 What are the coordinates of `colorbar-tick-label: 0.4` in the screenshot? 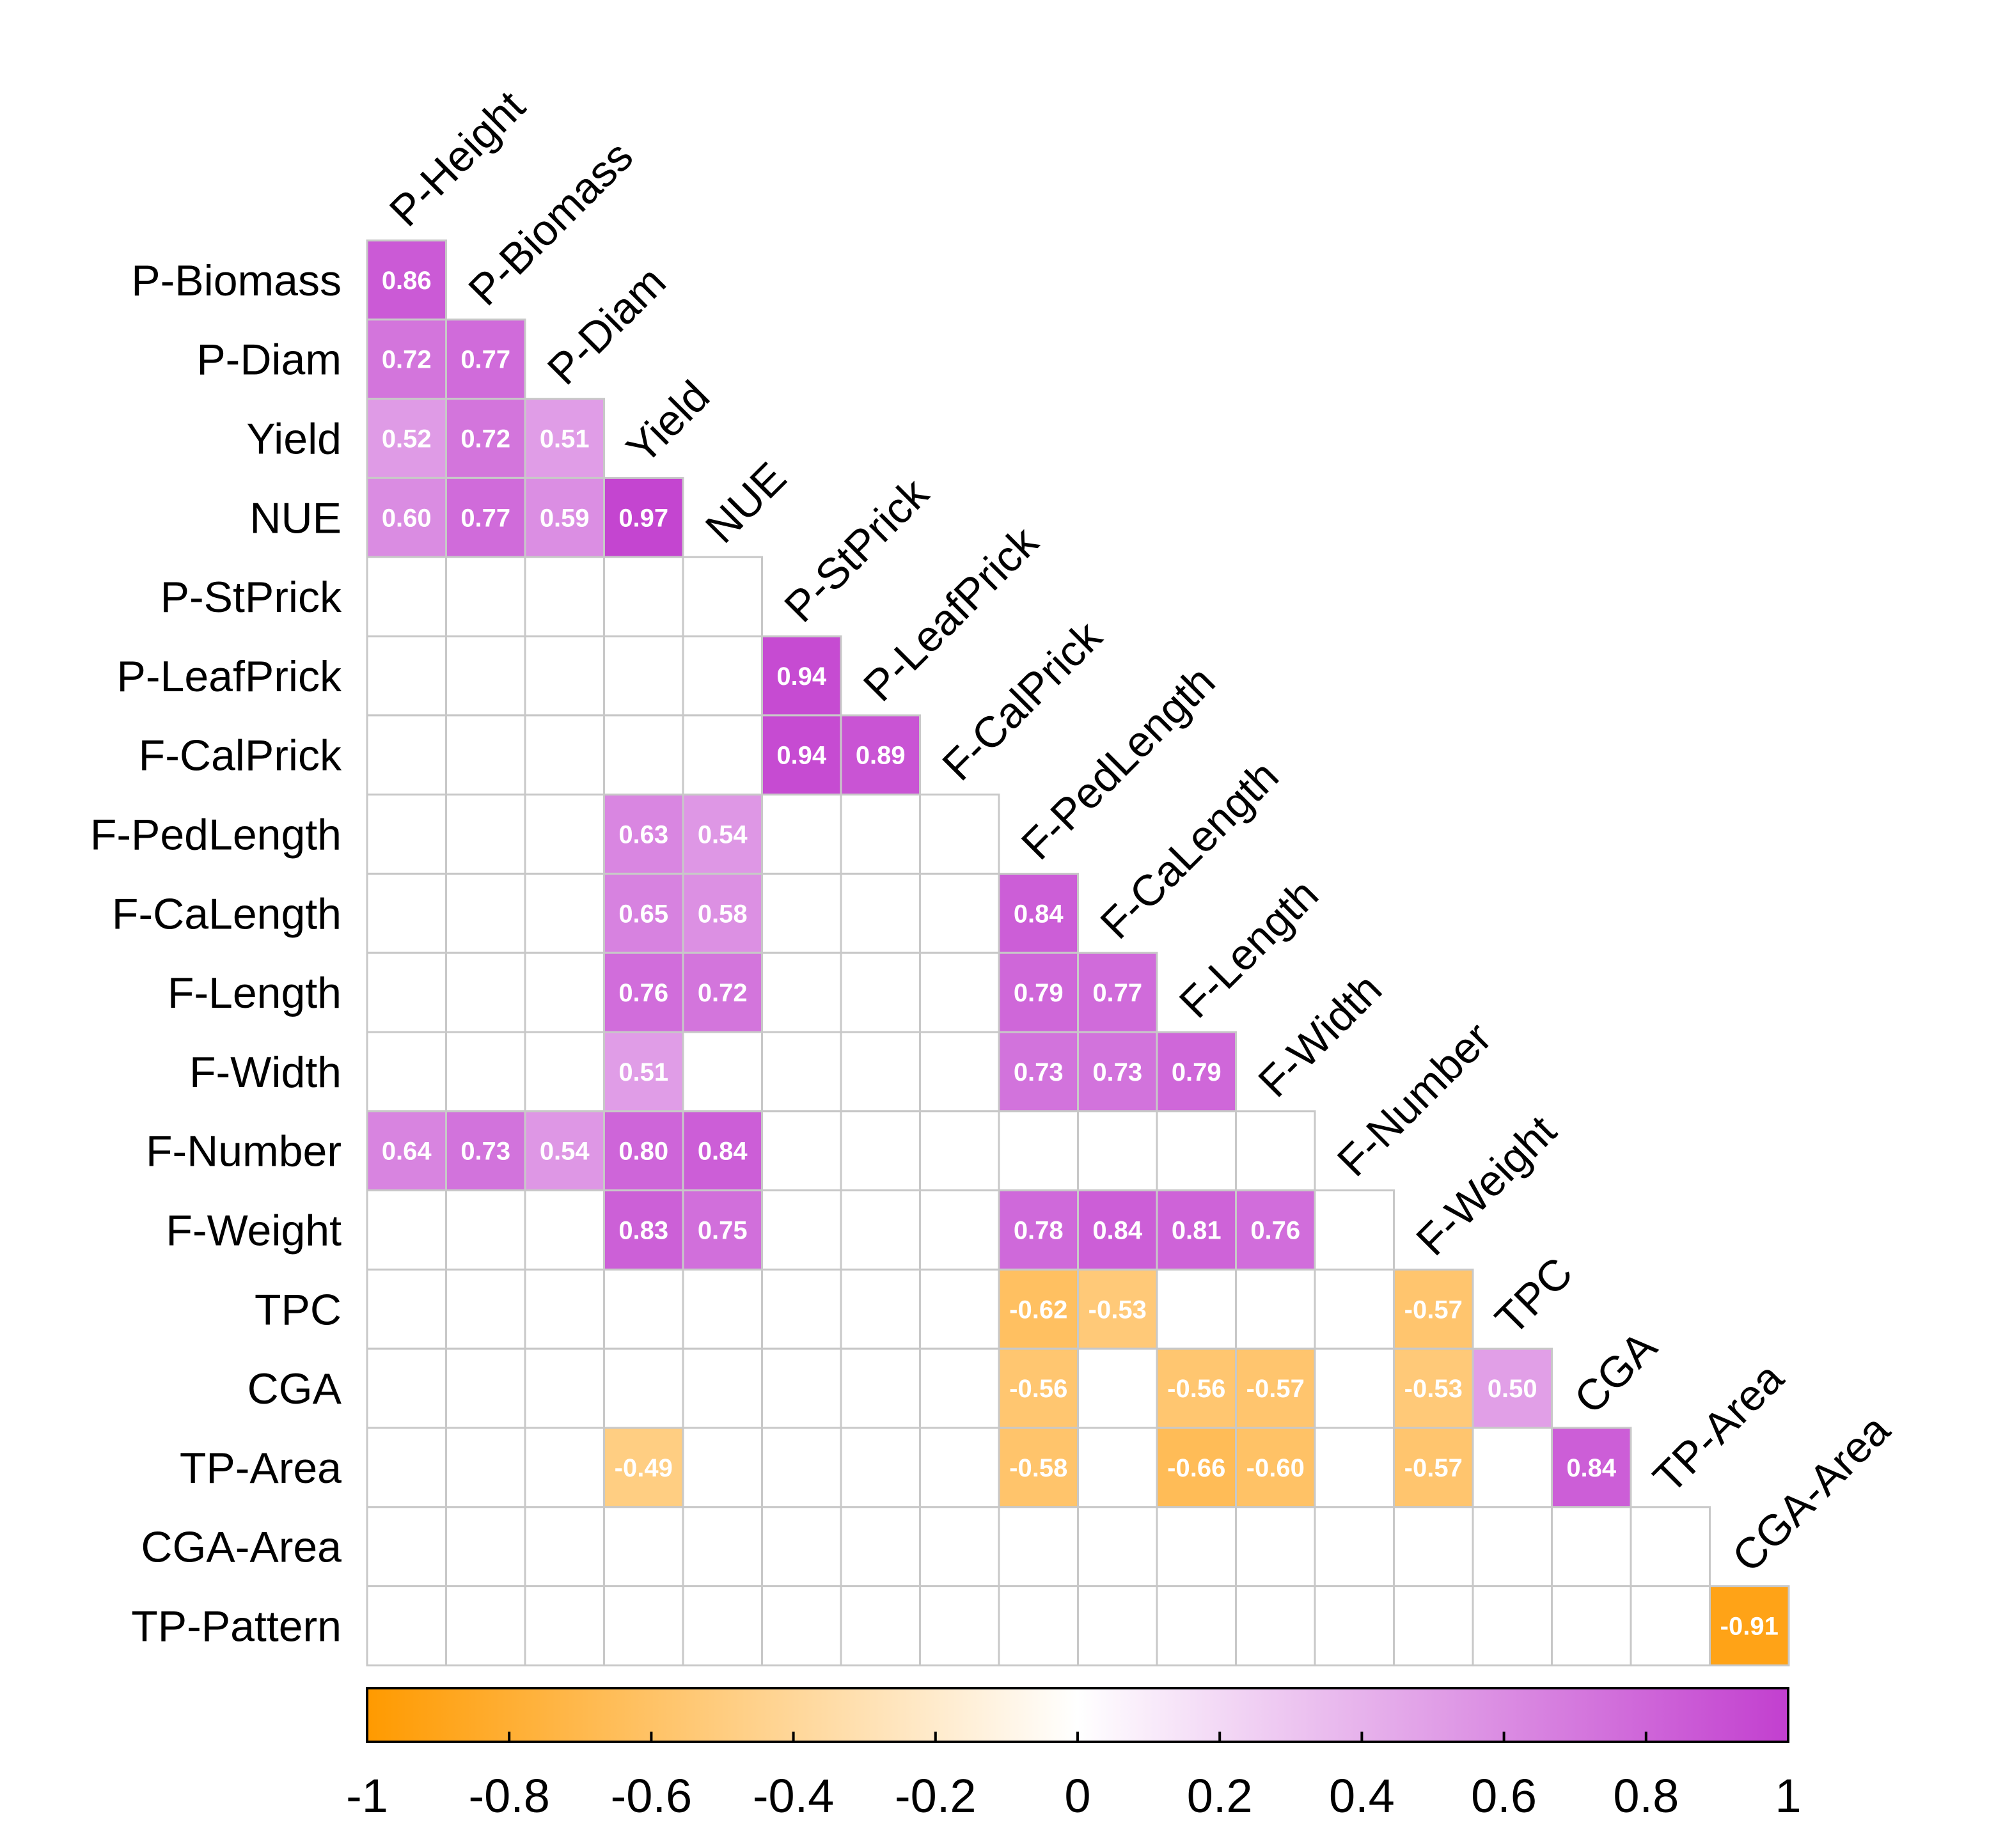 It's located at (1362, 1795).